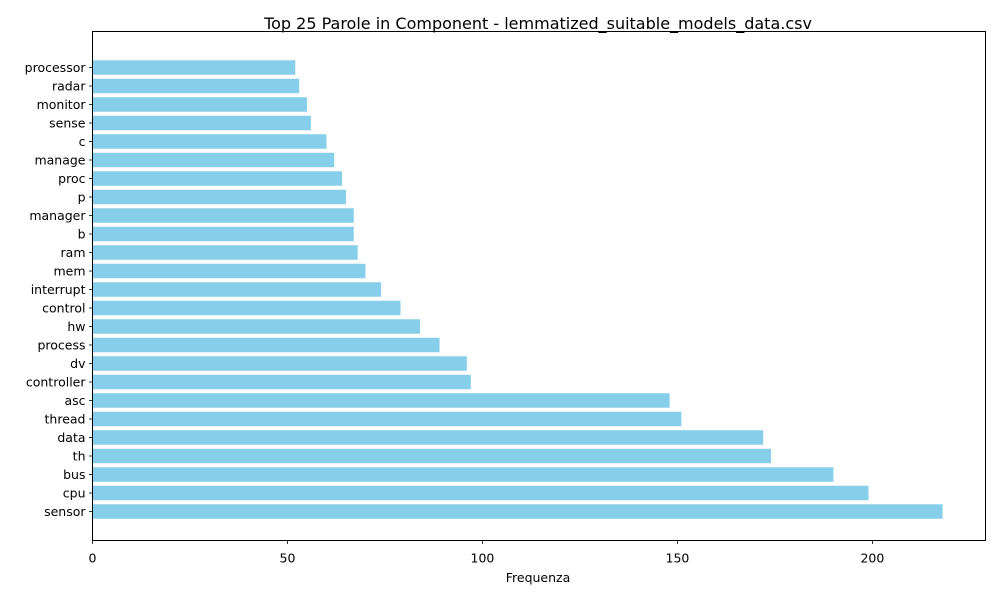 The image size is (1000, 600). I want to click on y-tick-label-hw: hw, so click(76, 326).